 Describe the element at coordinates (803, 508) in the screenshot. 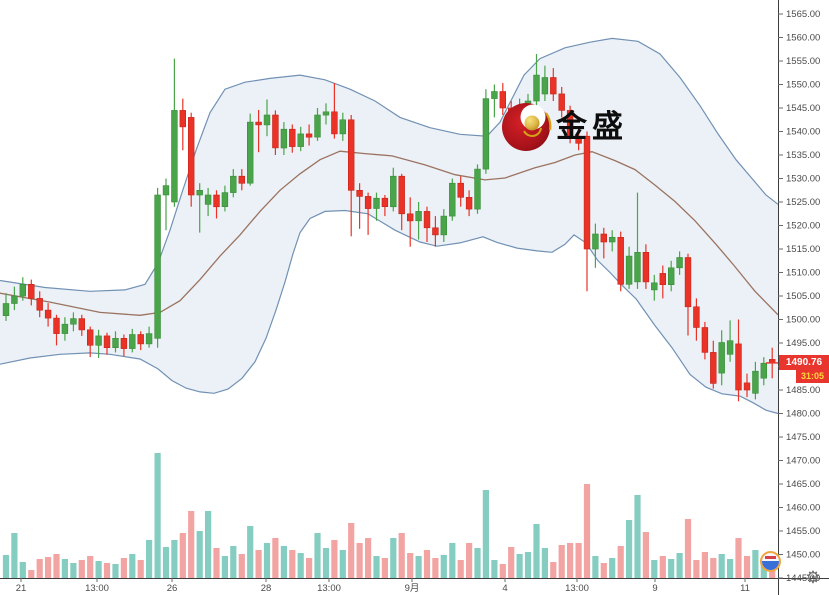

I see `price-axis-label: 1460.00` at that location.